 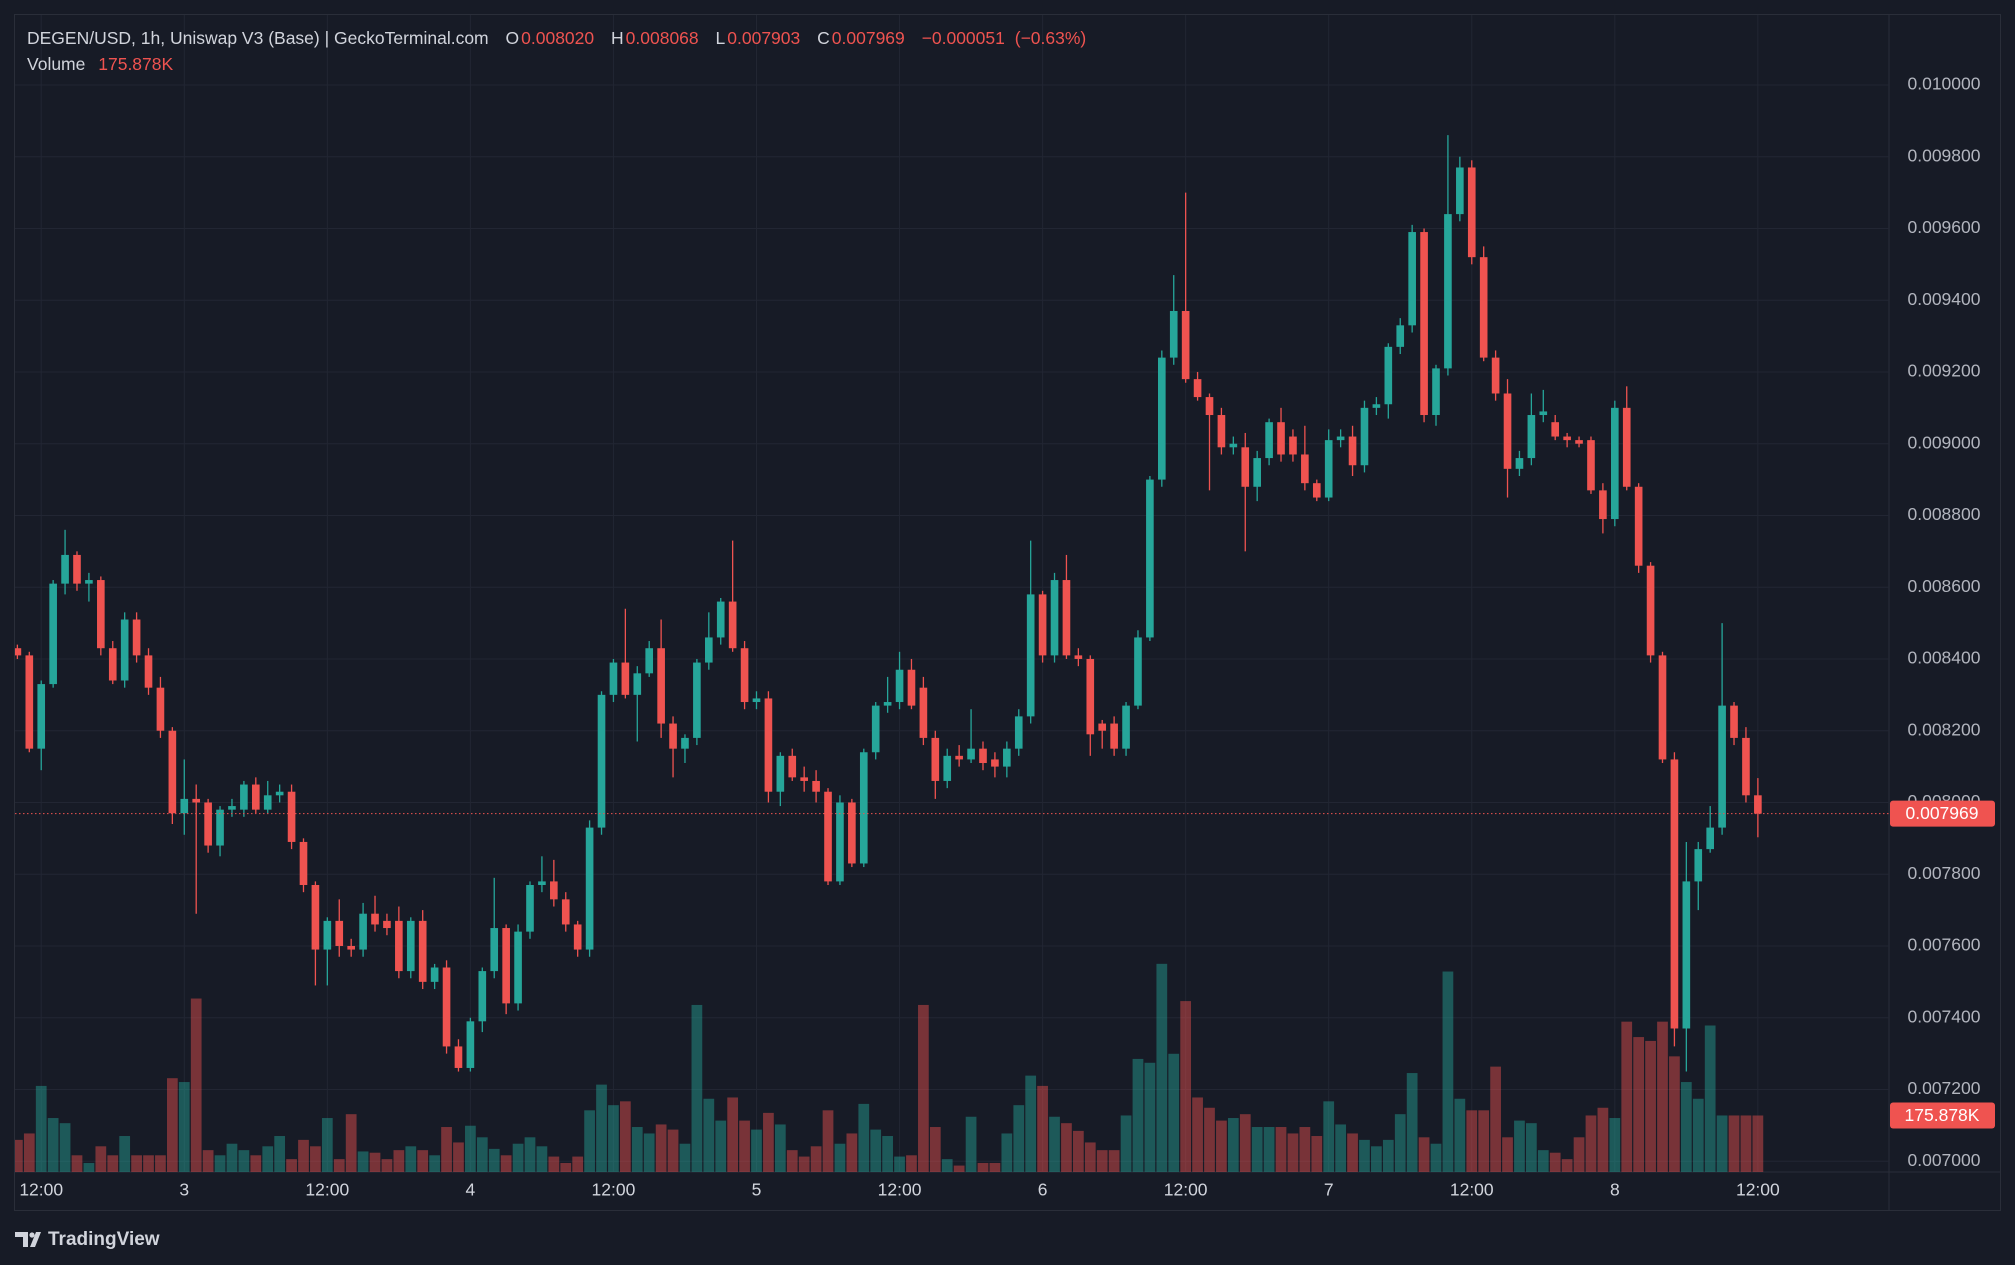 I want to click on ohlc-name: L, so click(x=720, y=38).